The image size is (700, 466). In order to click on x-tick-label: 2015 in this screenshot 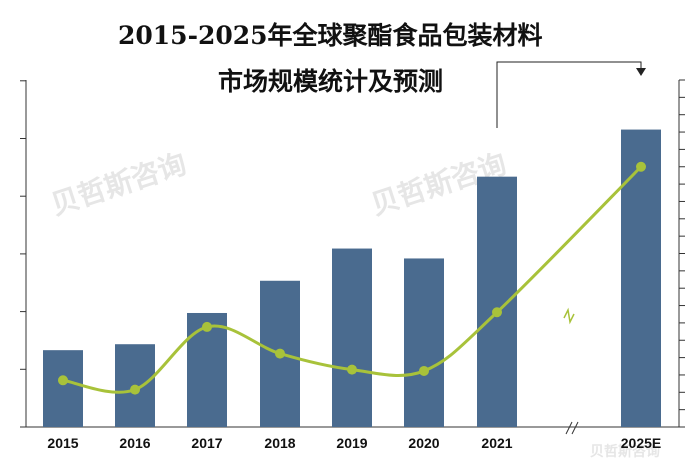, I will do `click(62, 443)`.